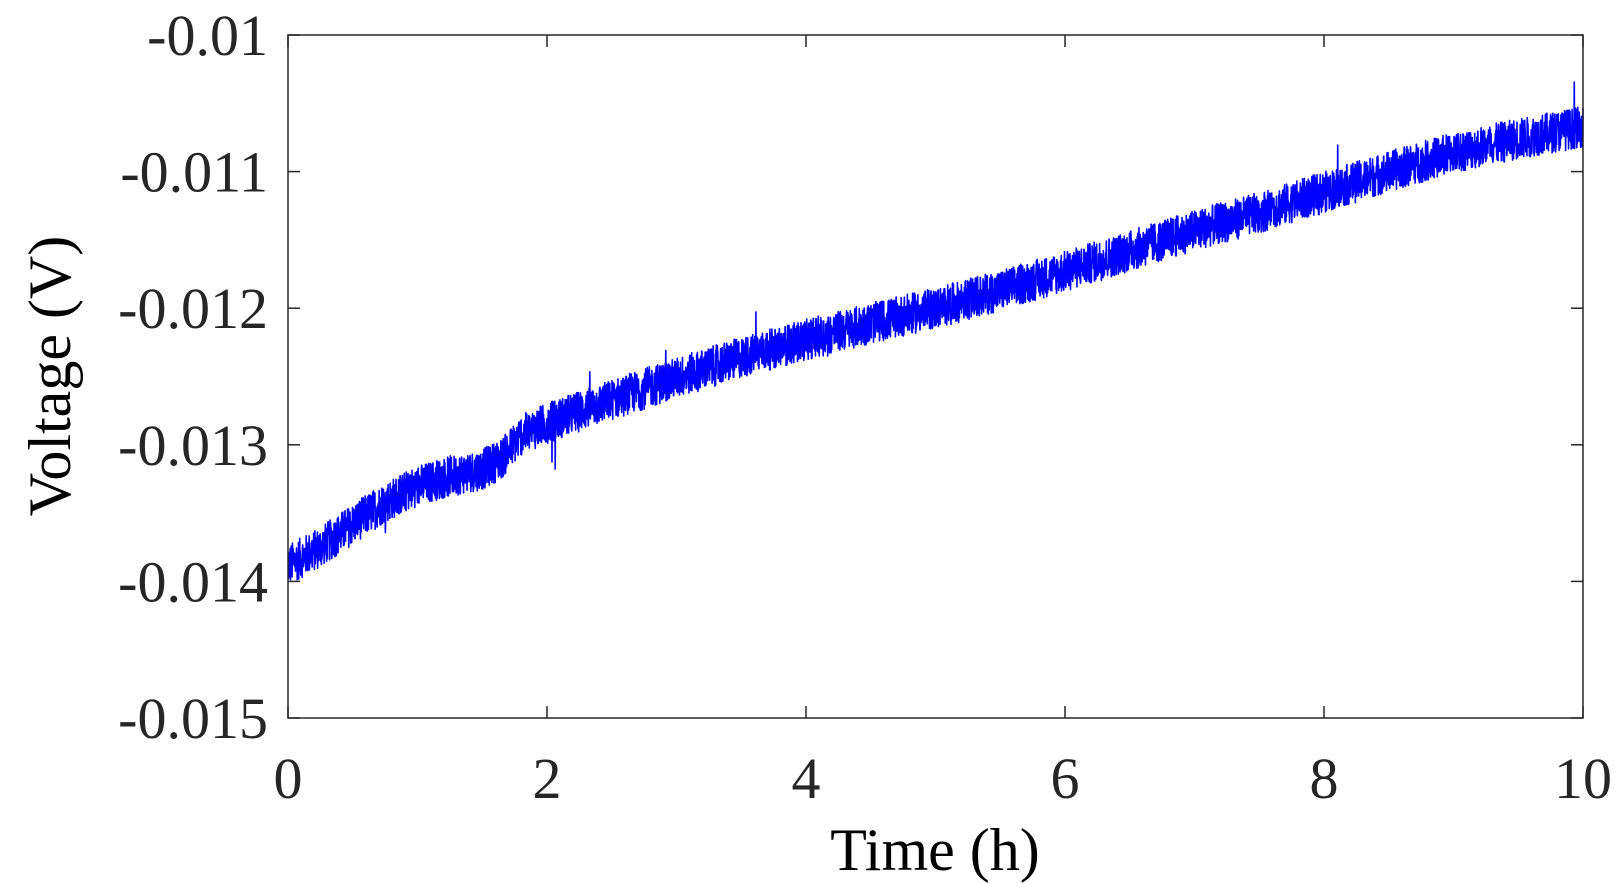 The width and height of the screenshot is (1623, 884). I want to click on y-tick-label: -0.011, so click(194, 172).